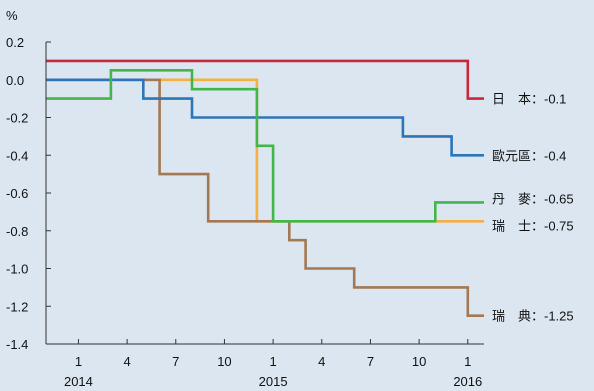 The height and width of the screenshot is (391, 594). Describe the element at coordinates (15, 80) in the screenshot. I see `y-tick-label: 0.0` at that location.